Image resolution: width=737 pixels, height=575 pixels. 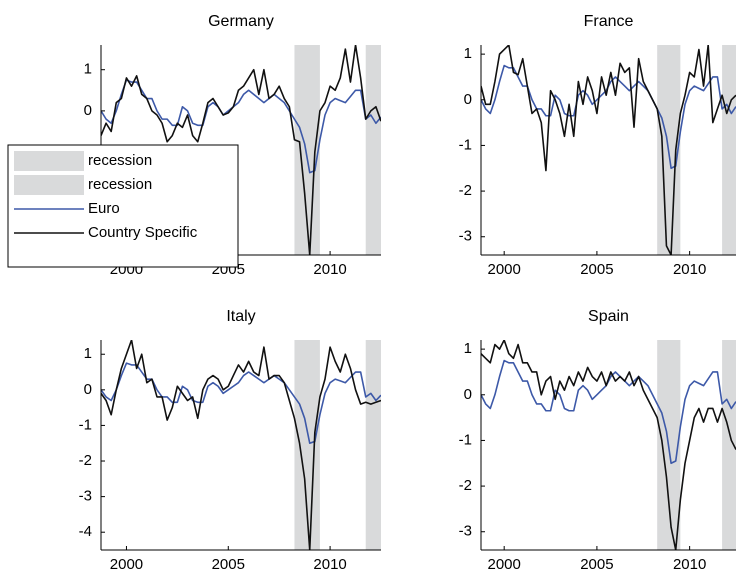 What do you see at coordinates (104, 208) in the screenshot?
I see `legend-label: Euro` at bounding box center [104, 208].